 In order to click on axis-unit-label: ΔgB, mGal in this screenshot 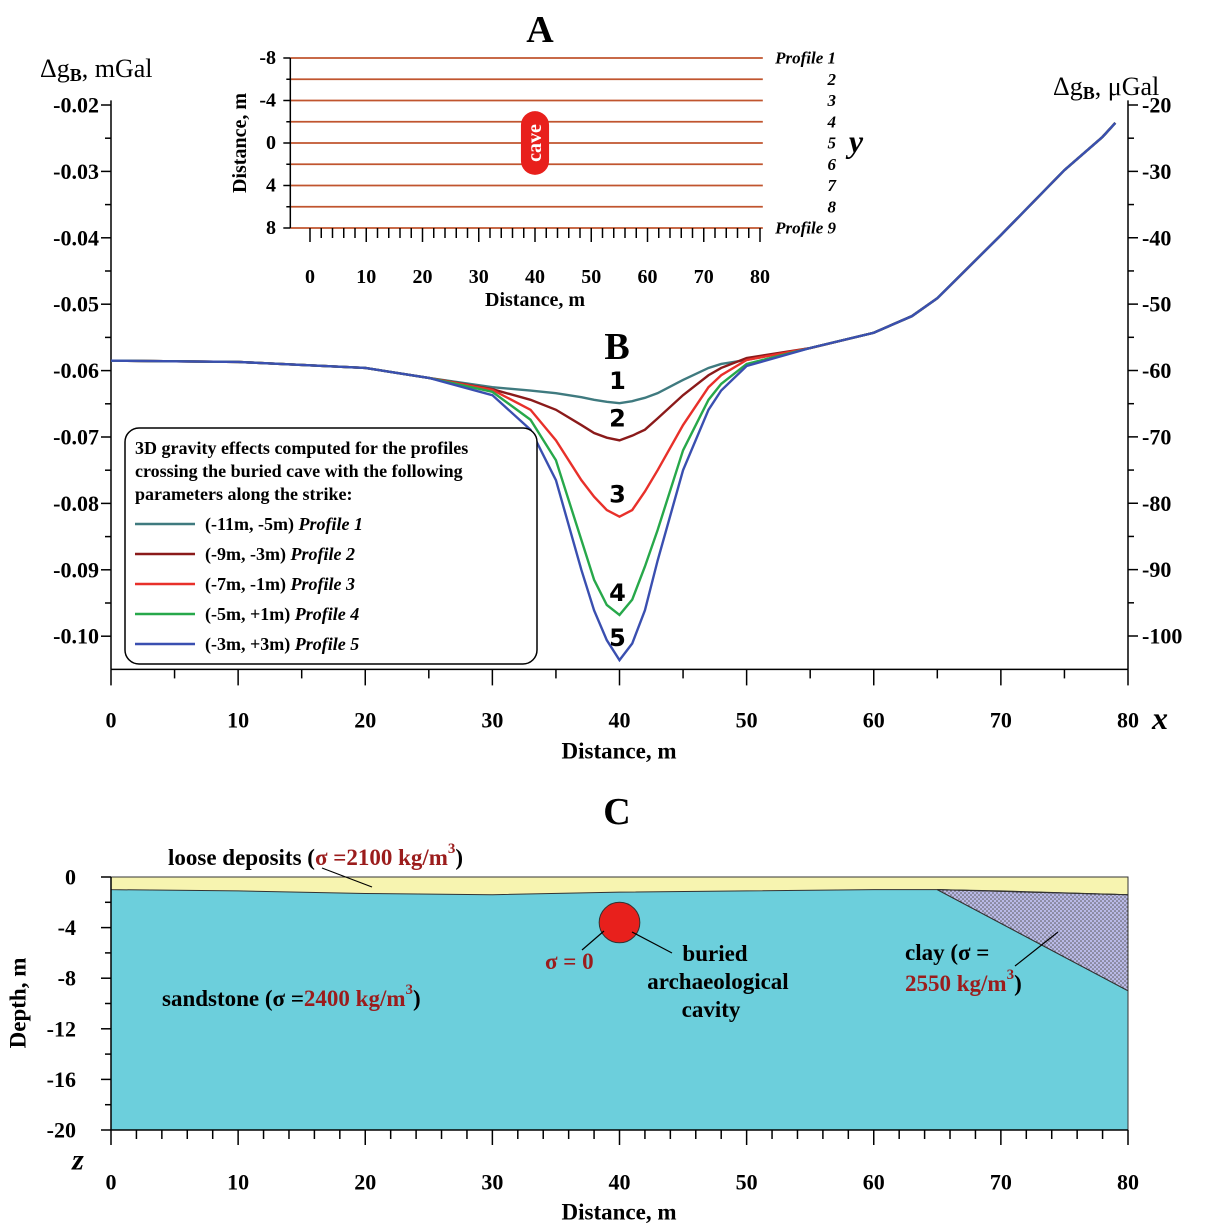, I will do `click(96, 70)`.